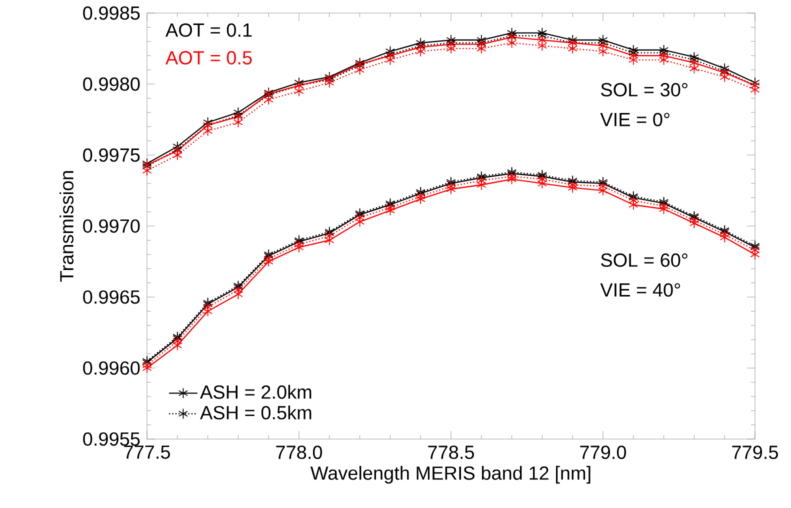  What do you see at coordinates (208, 30) in the screenshot?
I see `annotation: AOT = 0.1` at bounding box center [208, 30].